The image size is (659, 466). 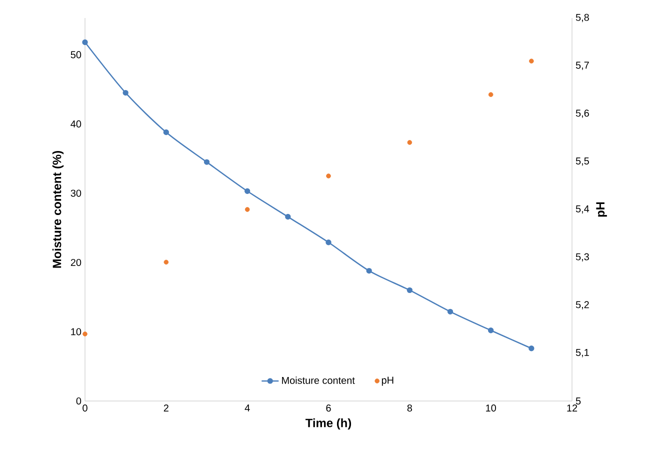 I want to click on x-tick-label: 6, so click(x=328, y=408).